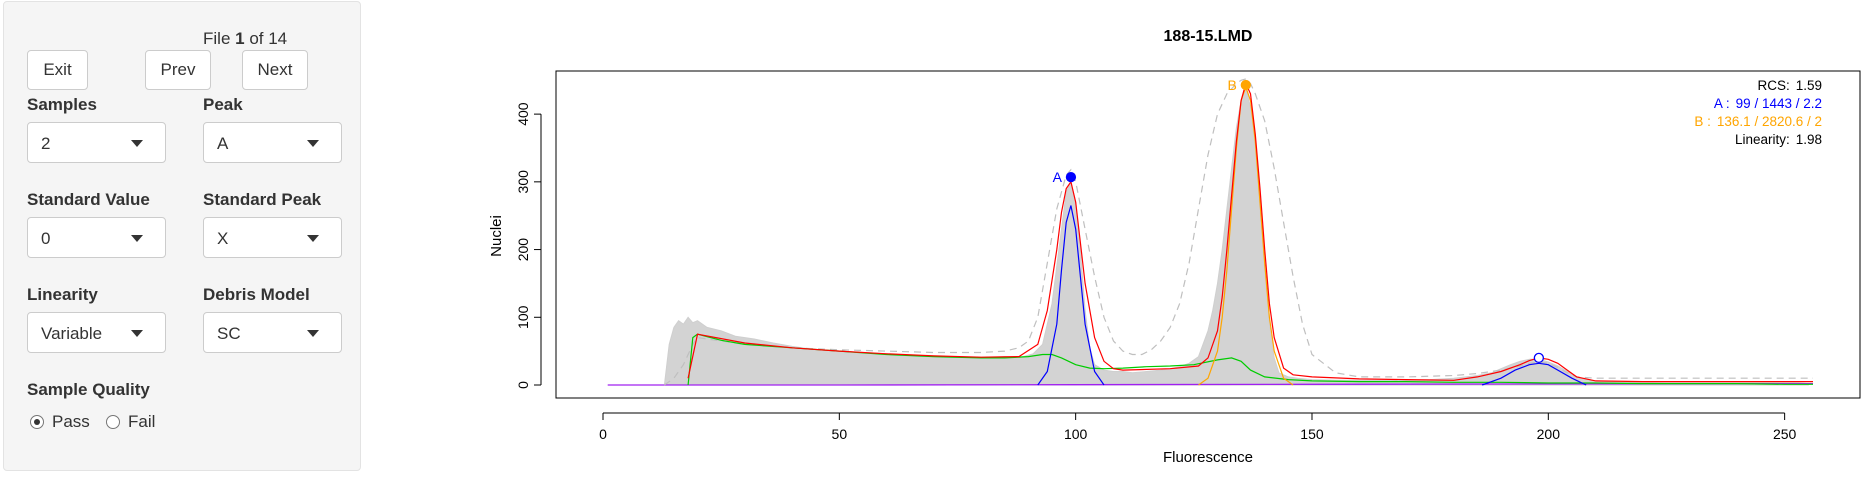 The image size is (1876, 480). Describe the element at coordinates (496, 236) in the screenshot. I see `y-axis-label: Nuclei` at that location.